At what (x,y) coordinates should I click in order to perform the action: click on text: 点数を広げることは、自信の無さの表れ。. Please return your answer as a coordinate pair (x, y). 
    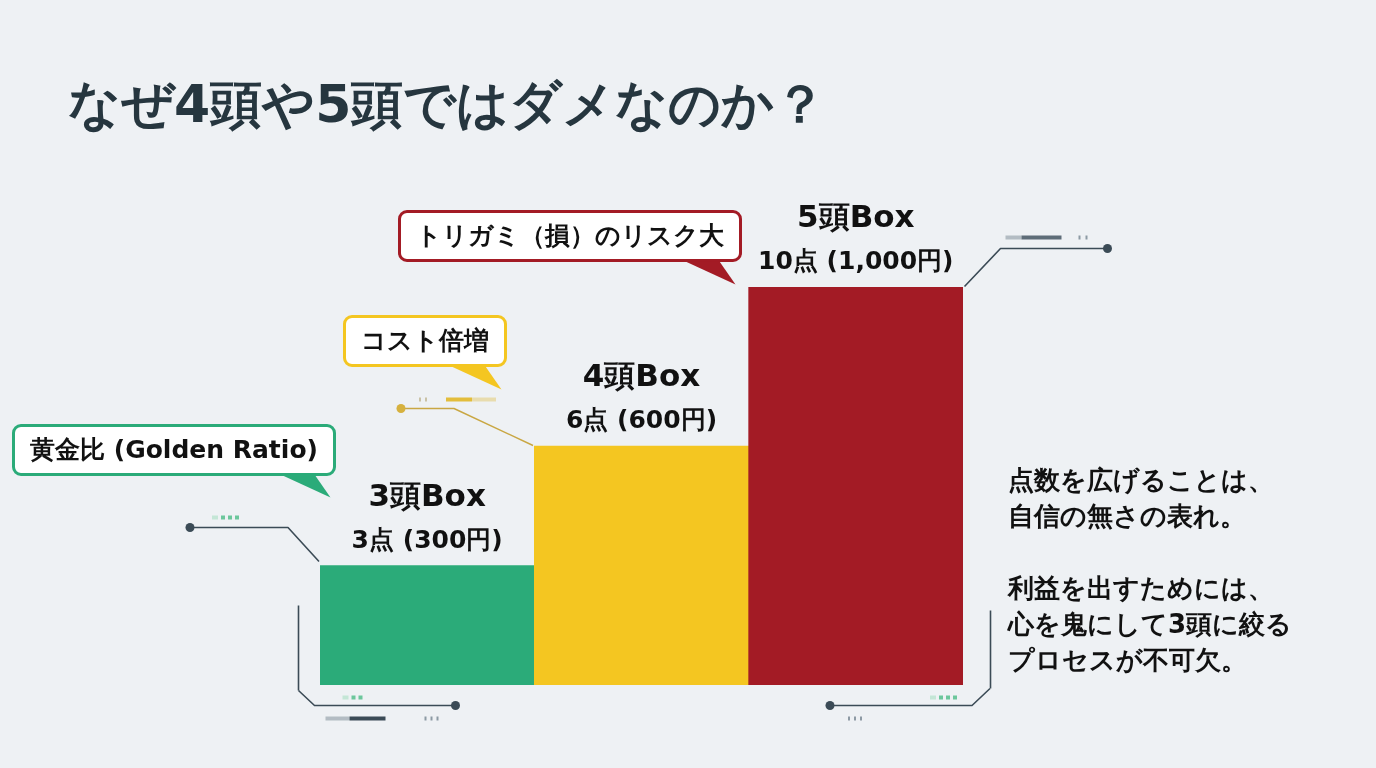
    Looking at the image, I should click on (1141, 498).